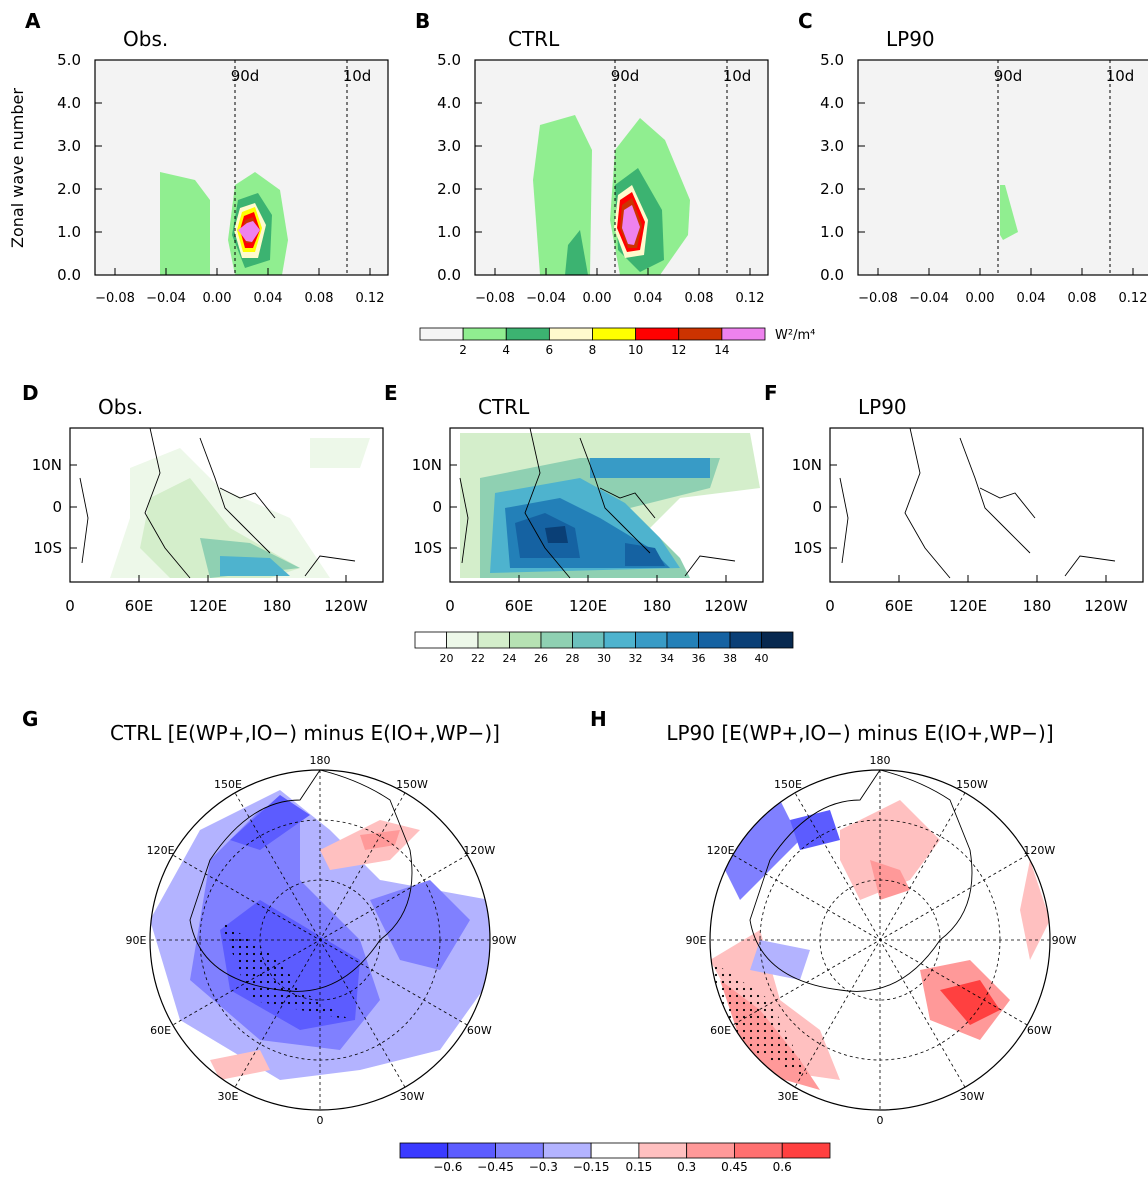 Image resolution: width=1148 pixels, height=1180 pixels. Describe the element at coordinates (762, 658) in the screenshot. I see `colorbar-label: 40` at that location.